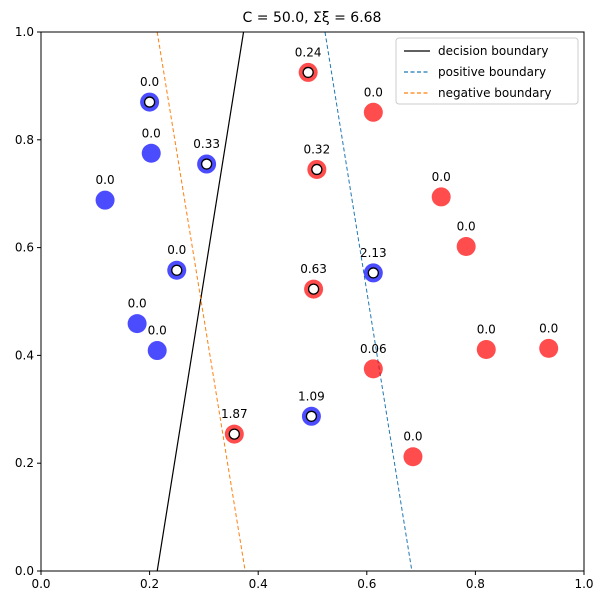 Image resolution: width=605 pixels, height=605 pixels. I want to click on data-point: 1.87, so click(234, 425).